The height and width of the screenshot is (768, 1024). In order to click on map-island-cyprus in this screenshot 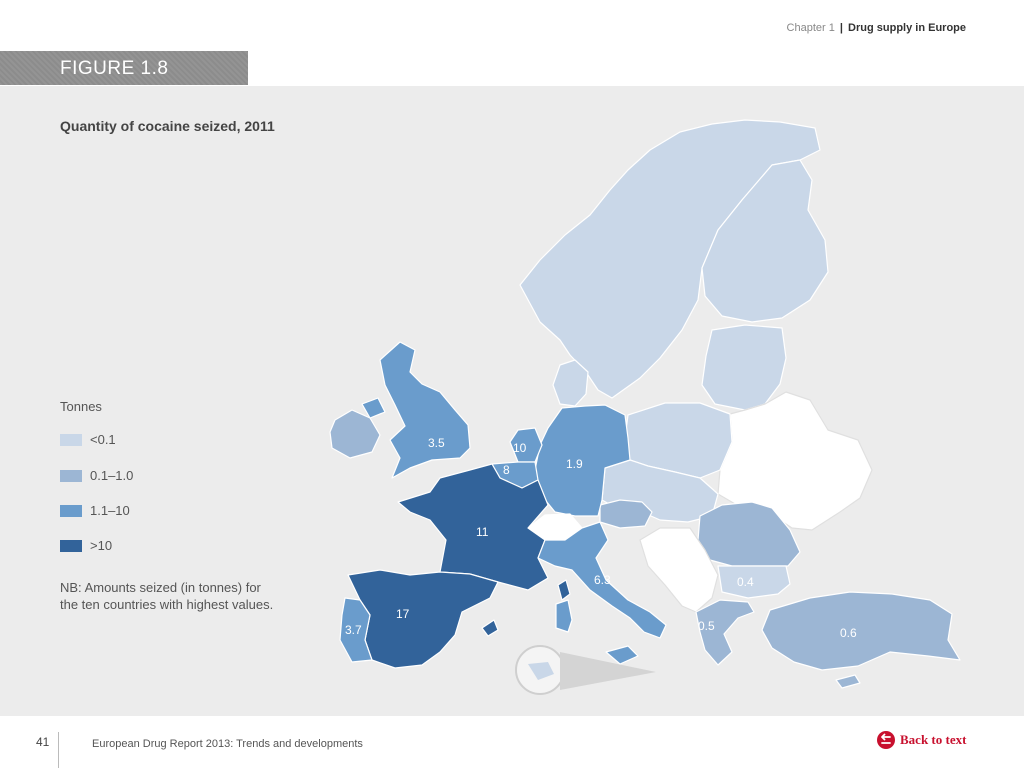, I will do `click(848, 681)`.